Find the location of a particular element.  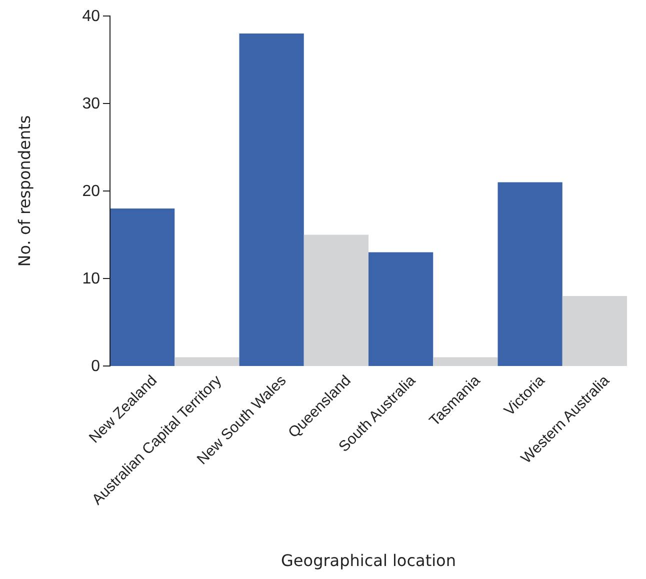

y-tick-label: 30 is located at coordinates (91, 104).